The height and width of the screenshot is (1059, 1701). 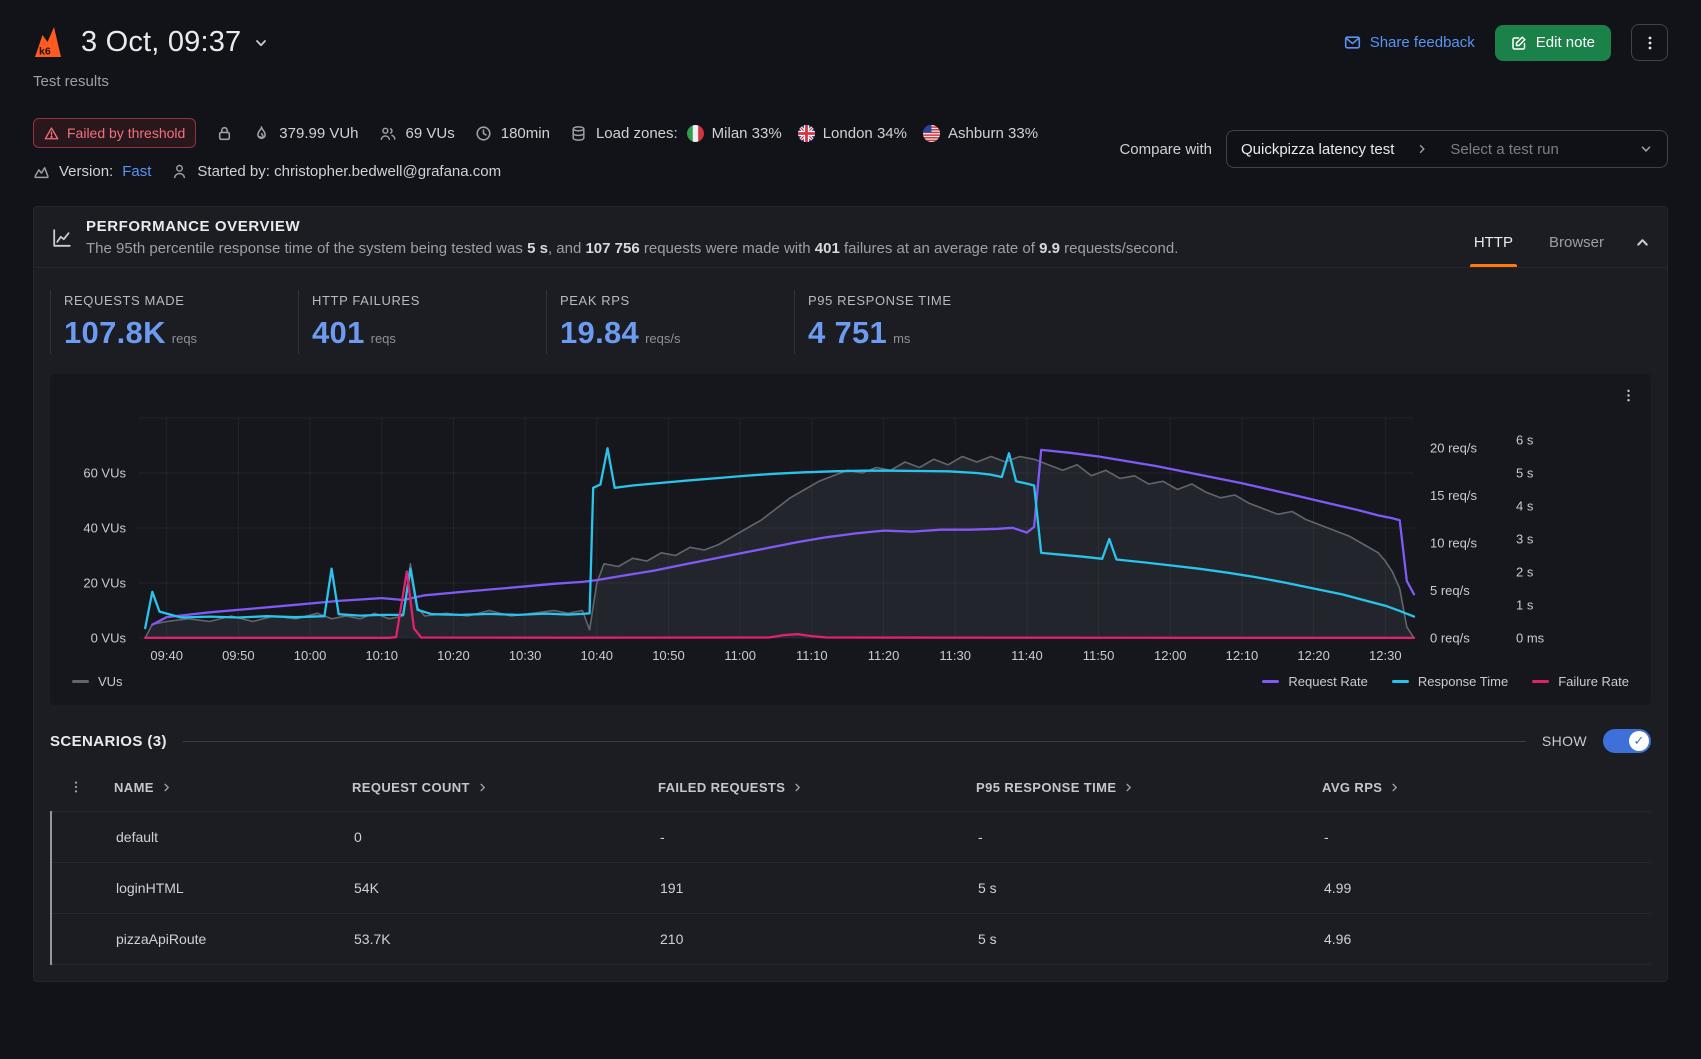 What do you see at coordinates (1422, 149) in the screenshot?
I see `chevron-right-icon` at bounding box center [1422, 149].